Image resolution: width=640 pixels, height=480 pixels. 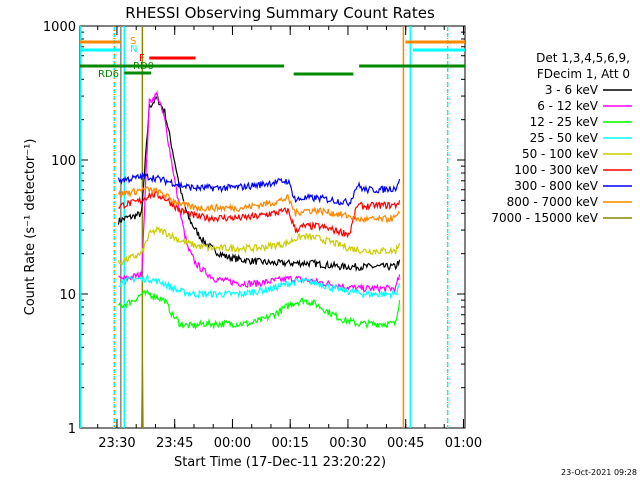 What do you see at coordinates (556, 170) in the screenshot?
I see `legend-label-5: 100 - 300 keV` at bounding box center [556, 170].